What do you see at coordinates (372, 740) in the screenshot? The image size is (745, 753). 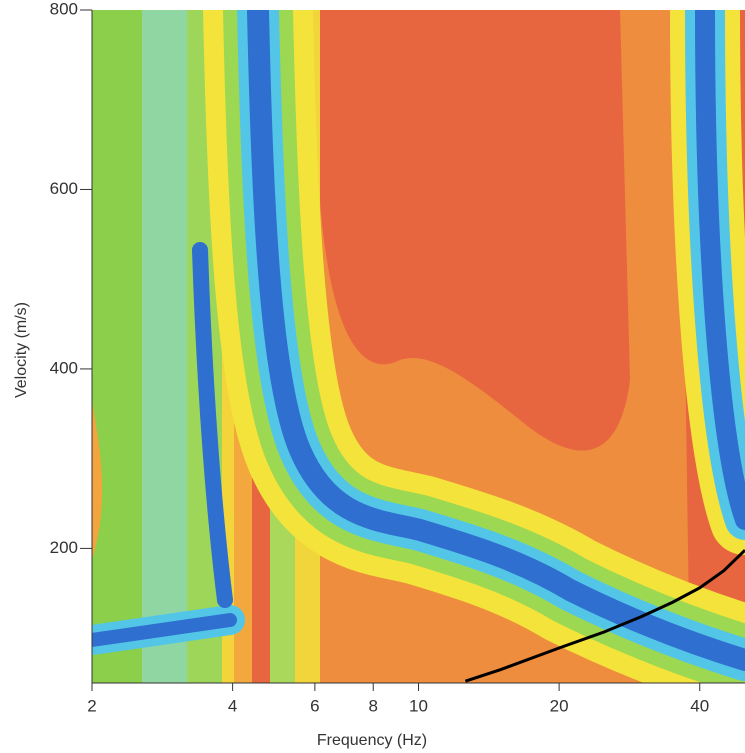 I see `x-axis-label: Frequency (Hz)` at bounding box center [372, 740].